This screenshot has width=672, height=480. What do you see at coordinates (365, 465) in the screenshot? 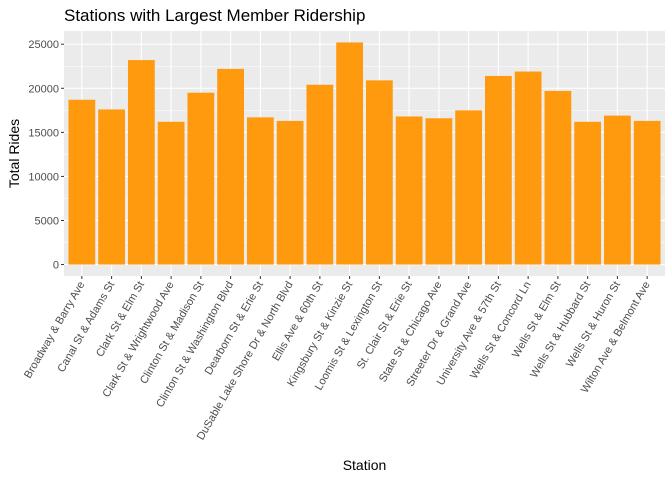
I see `x-axis-title: Station` at bounding box center [365, 465].